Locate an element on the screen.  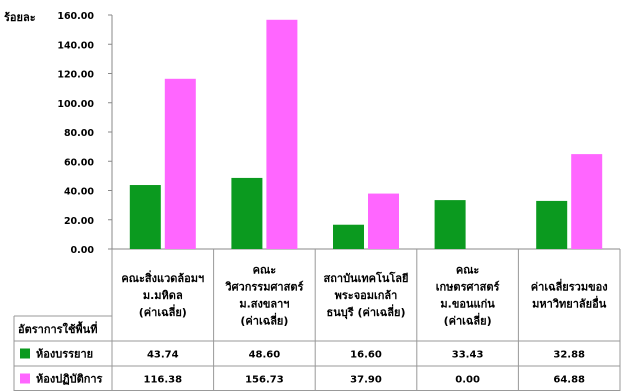
table-value: 33.43 is located at coordinates (468, 355).